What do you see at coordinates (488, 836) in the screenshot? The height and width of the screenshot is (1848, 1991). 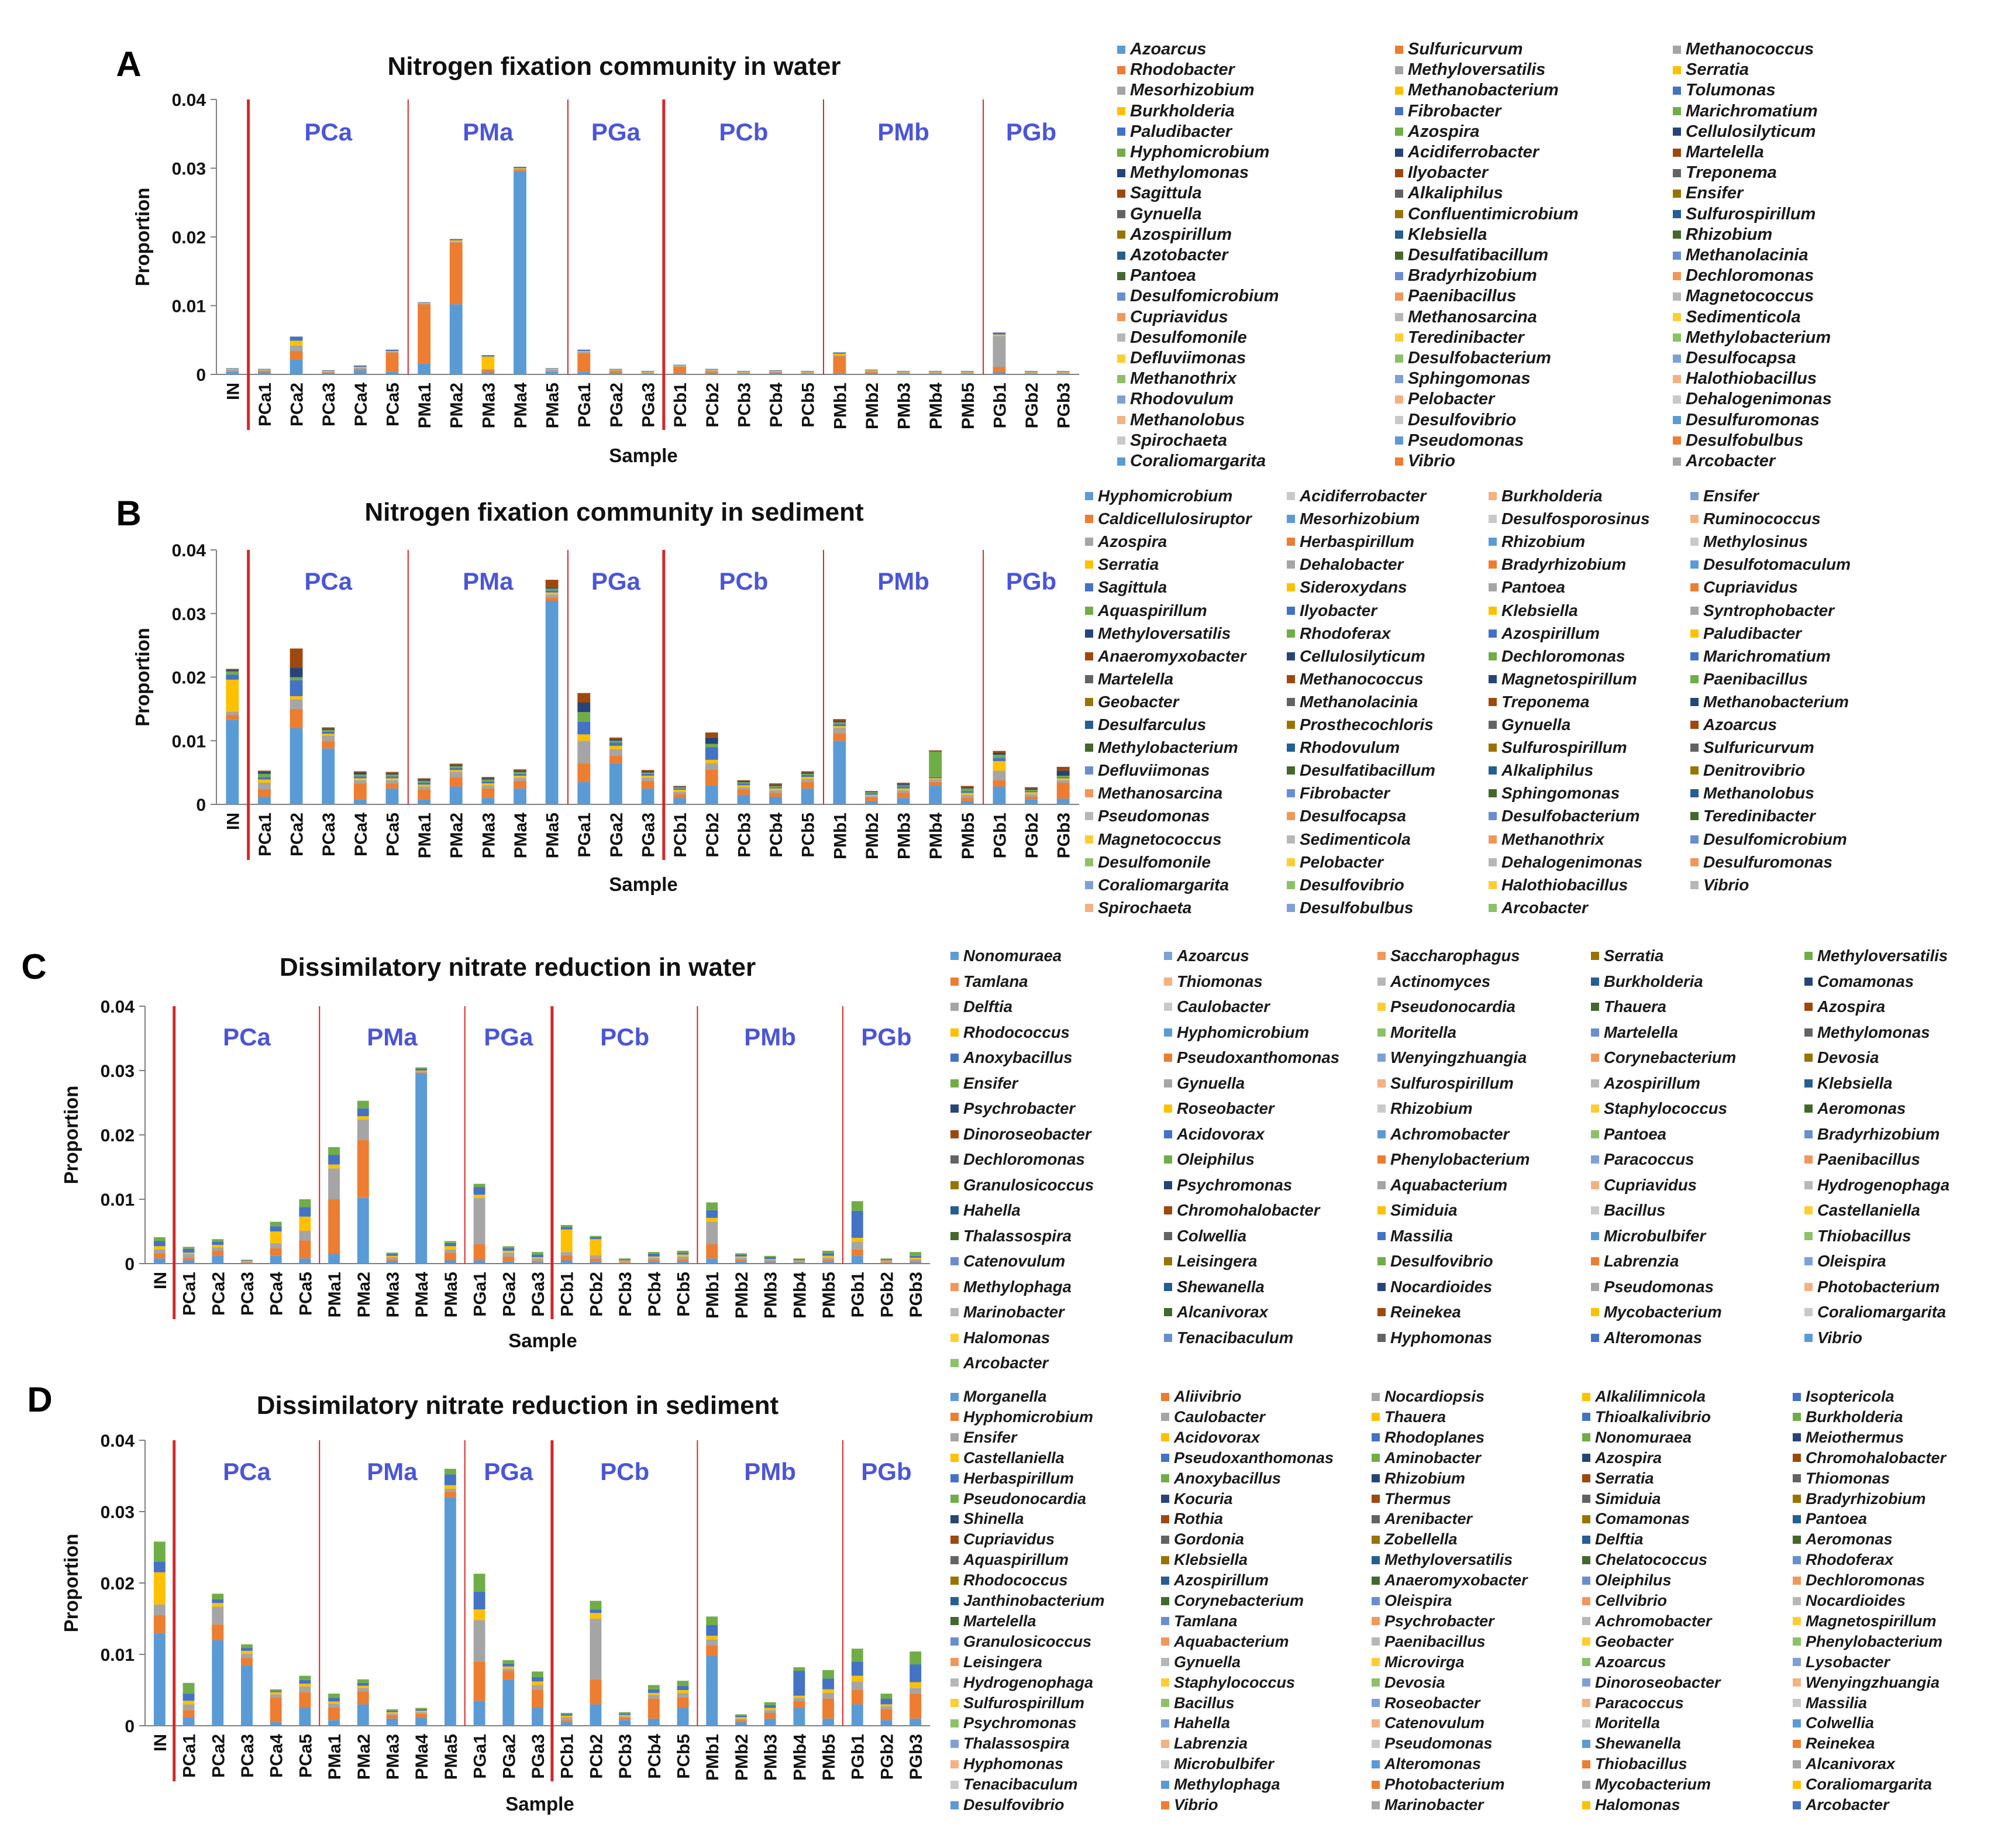 I see `panel-b-x-tick-label: PMa3` at bounding box center [488, 836].